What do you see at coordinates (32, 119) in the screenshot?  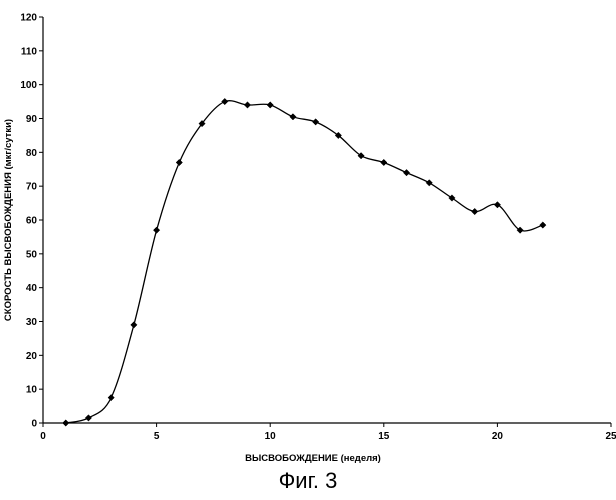 I see `y-tick-label: 90` at bounding box center [32, 119].